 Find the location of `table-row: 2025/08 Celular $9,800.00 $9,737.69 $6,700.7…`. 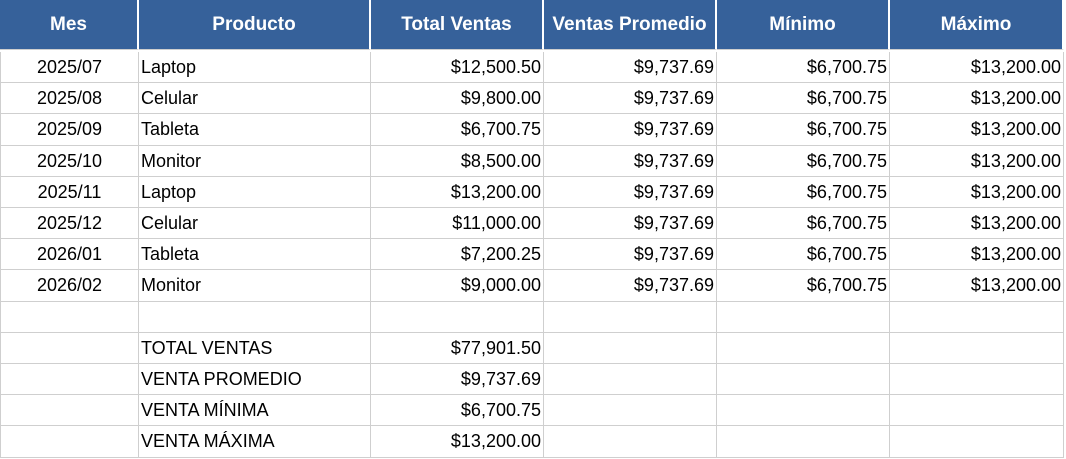

table-row: 2025/08 Celular $9,800.00 $9,737.69 $6,700.7… is located at coordinates (532, 99).